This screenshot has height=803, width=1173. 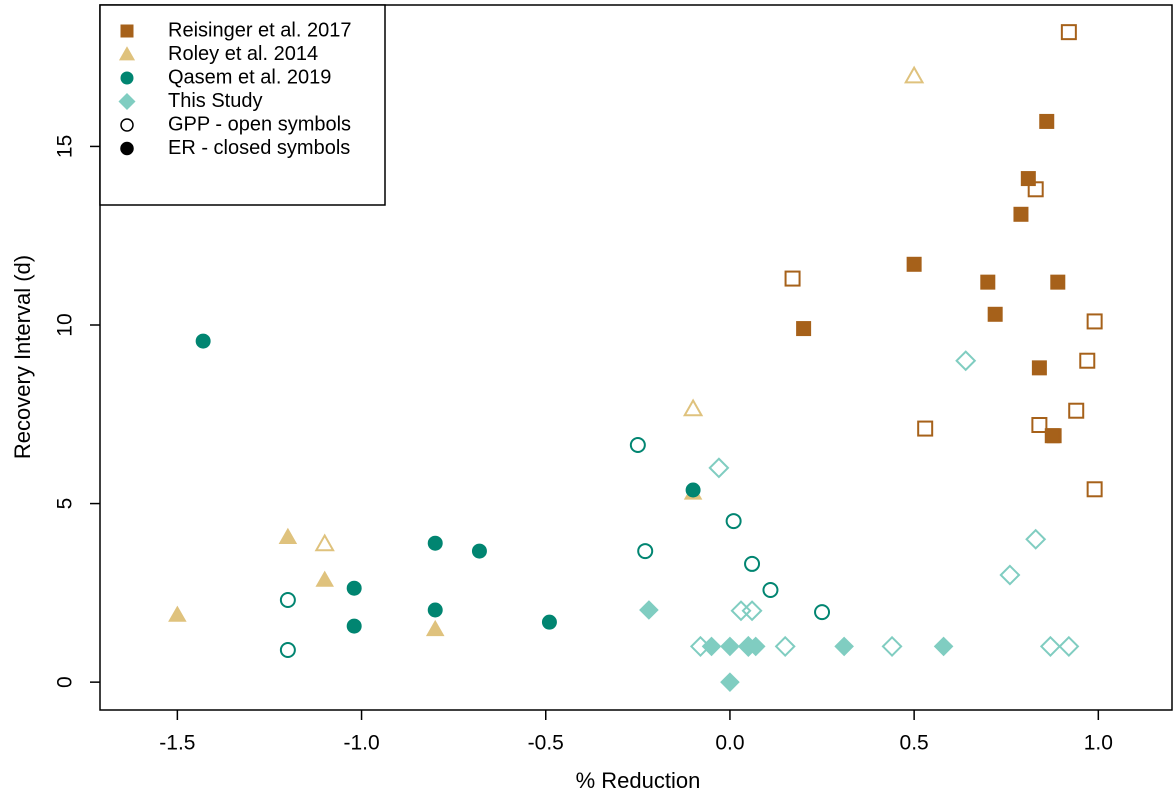 I want to click on legend-label: This Study, so click(x=215, y=101).